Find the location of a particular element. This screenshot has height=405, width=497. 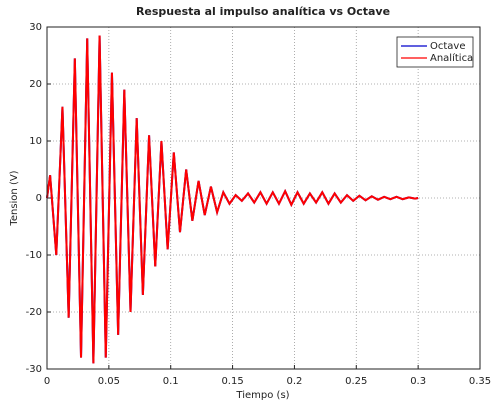

legend-label: Octave is located at coordinates (448, 46).